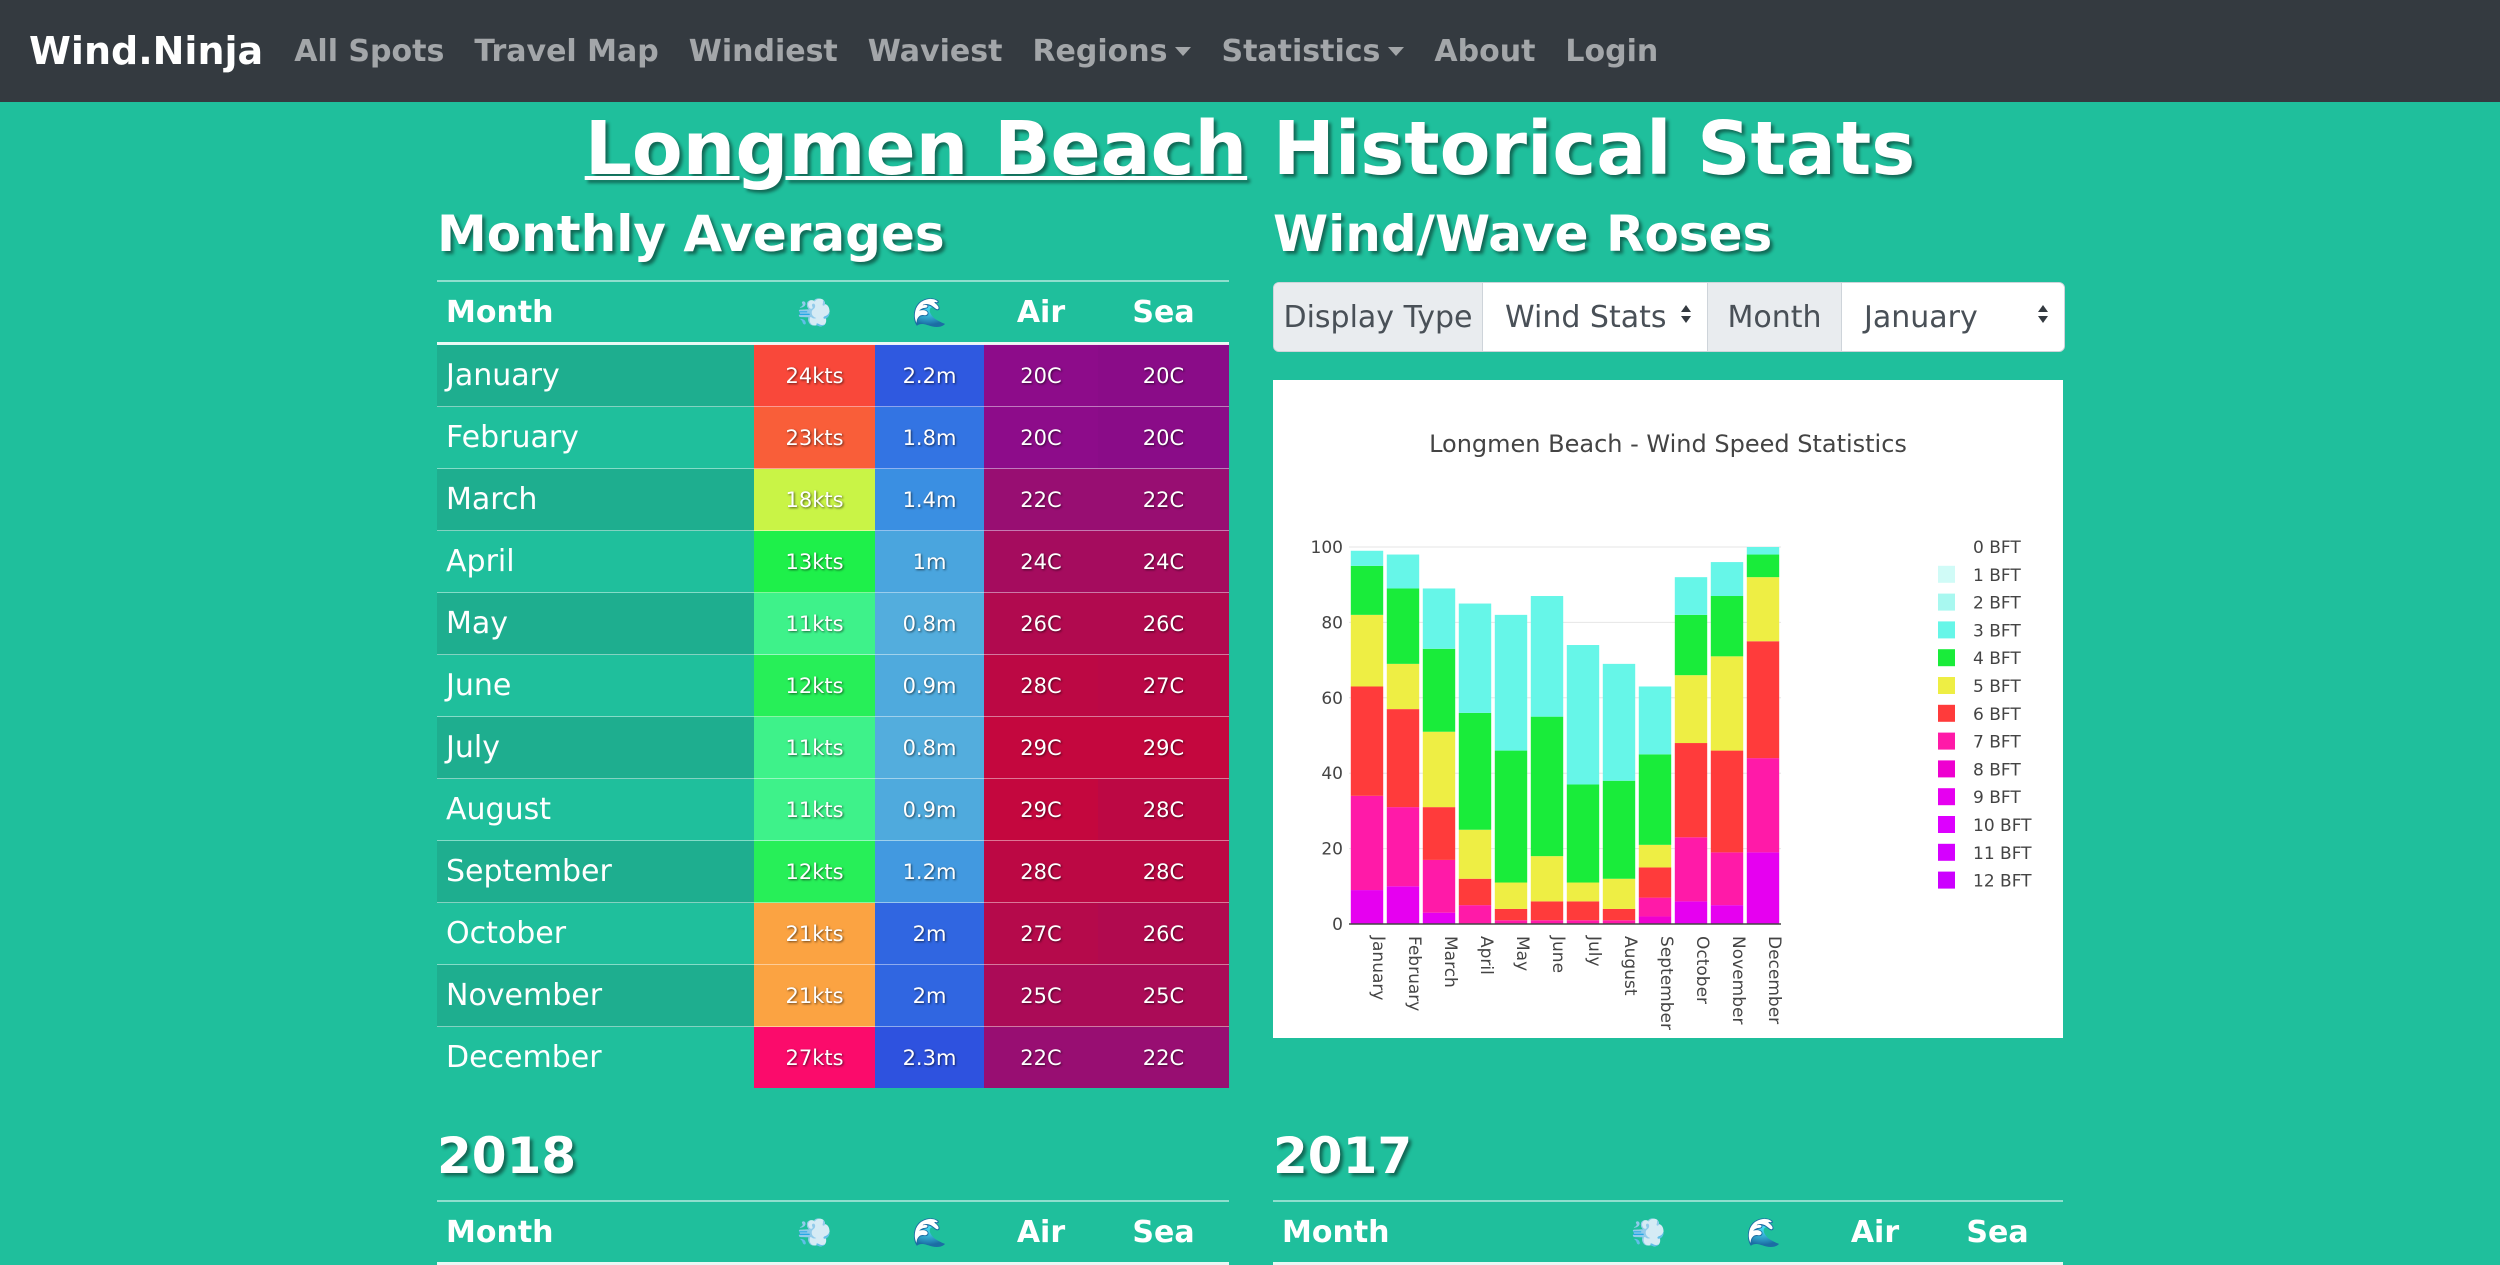 The width and height of the screenshot is (2500, 1265). I want to click on nav-regions-dropdown: Regions, so click(1112, 51).